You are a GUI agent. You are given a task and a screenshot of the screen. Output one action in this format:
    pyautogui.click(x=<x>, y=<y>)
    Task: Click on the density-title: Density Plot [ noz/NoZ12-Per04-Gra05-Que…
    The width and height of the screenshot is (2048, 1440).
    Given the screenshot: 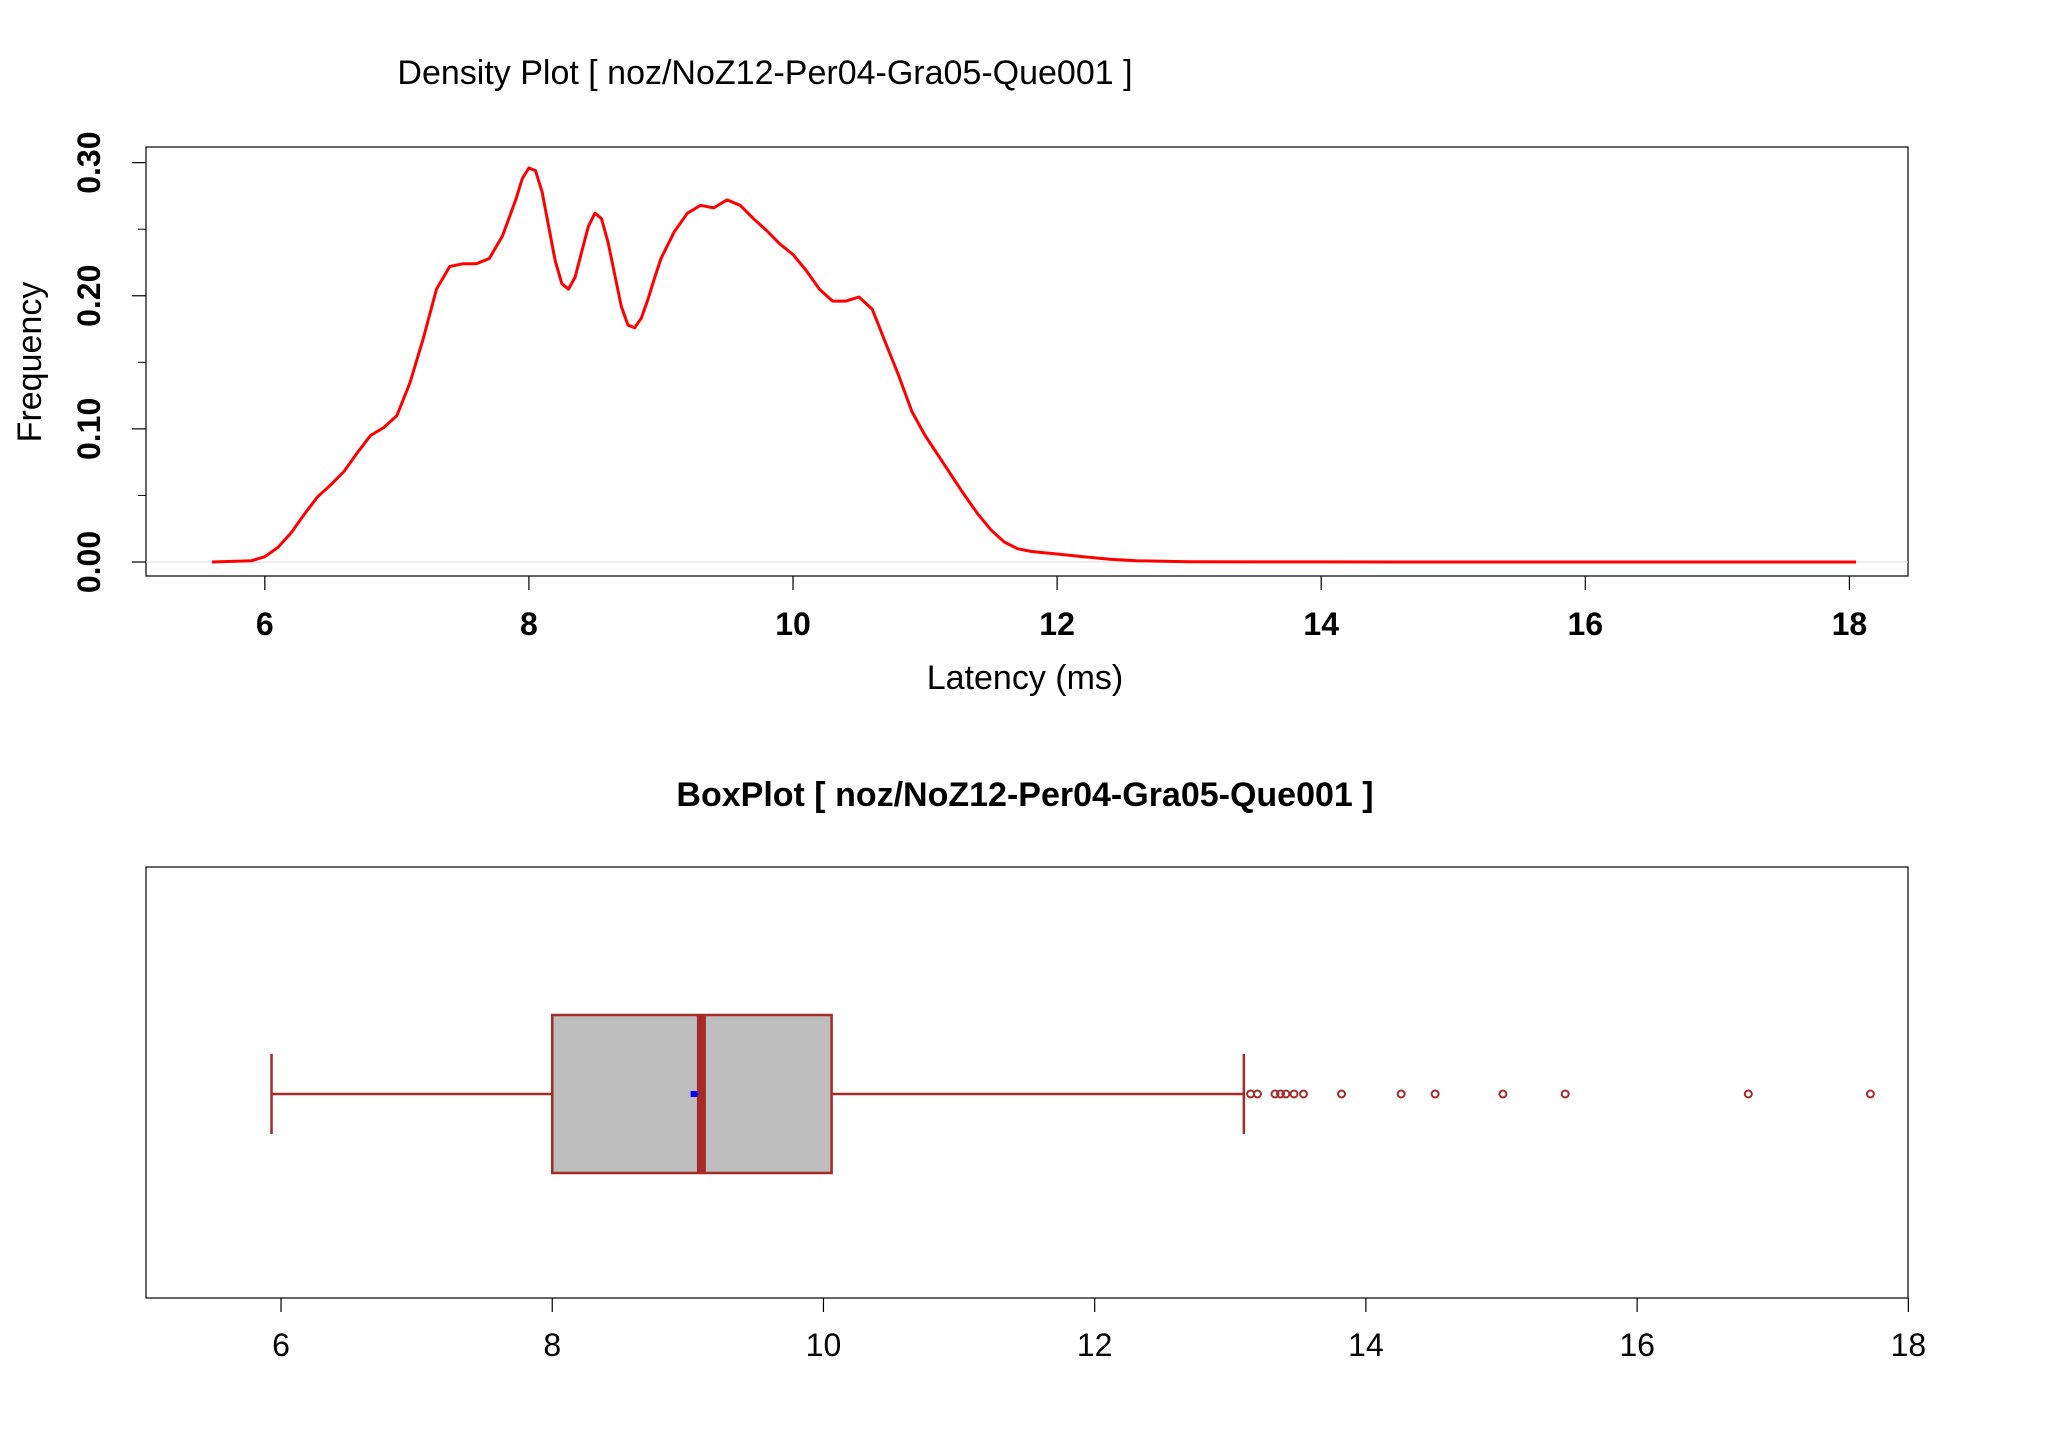 What is the action you would take?
    pyautogui.click(x=764, y=73)
    